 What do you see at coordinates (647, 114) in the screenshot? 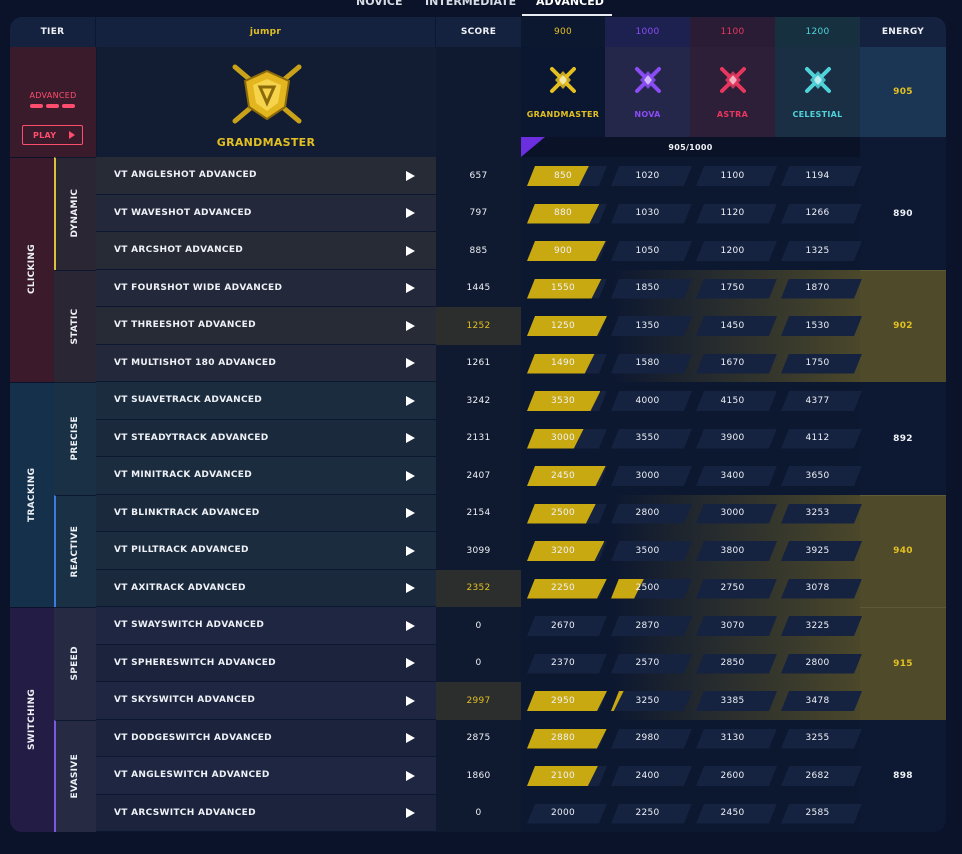
I see `rank-name: NOVA` at bounding box center [647, 114].